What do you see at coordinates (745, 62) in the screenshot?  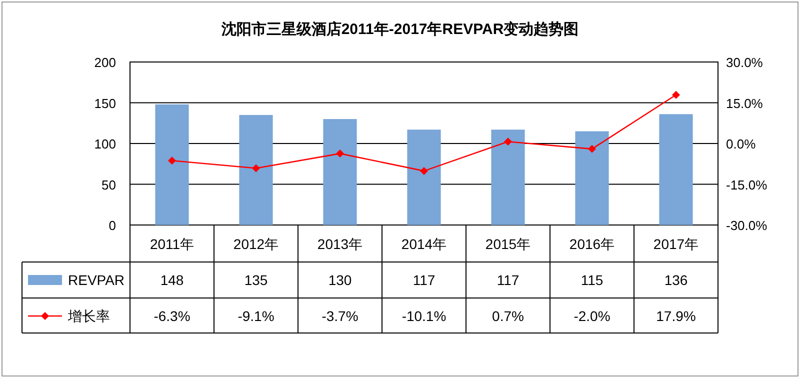 I see `y2-tick-label: 30.0%` at bounding box center [745, 62].